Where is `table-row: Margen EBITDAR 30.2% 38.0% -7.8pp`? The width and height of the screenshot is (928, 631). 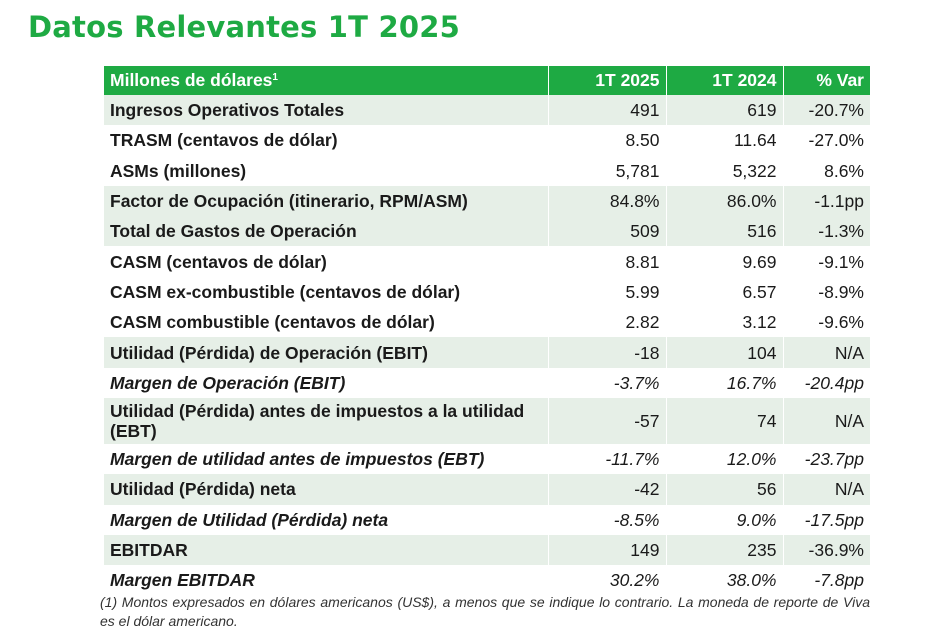
table-row: Margen EBITDAR 30.2% 38.0% -7.8pp is located at coordinates (487, 580).